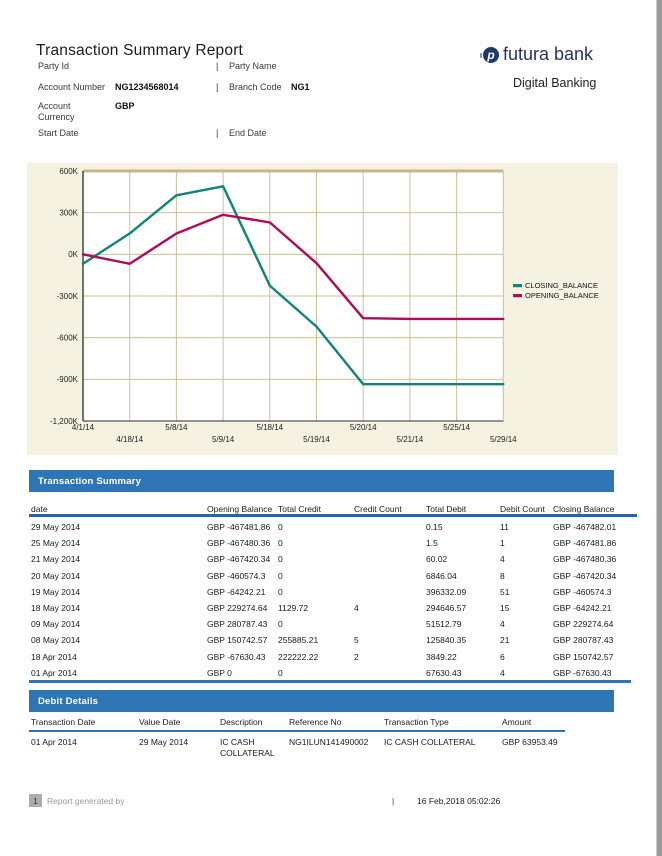  Describe the element at coordinates (356, 640) in the screenshot. I see `table-cell: 5` at that location.